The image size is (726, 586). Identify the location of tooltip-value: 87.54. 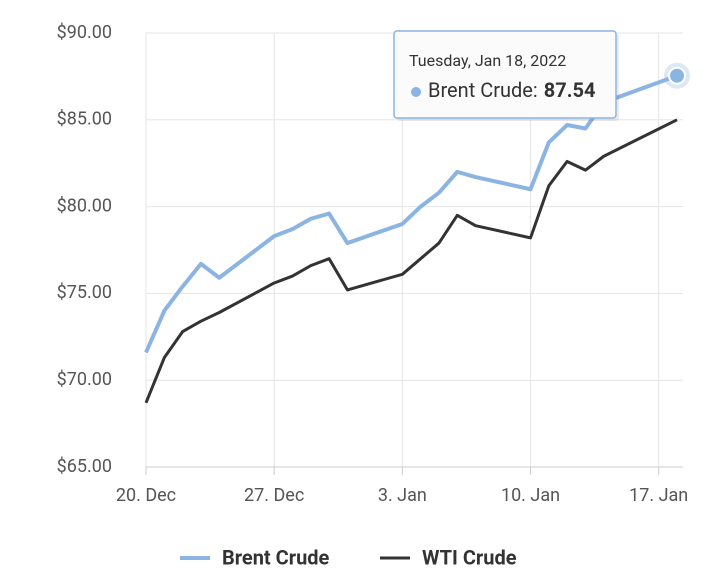
(570, 90).